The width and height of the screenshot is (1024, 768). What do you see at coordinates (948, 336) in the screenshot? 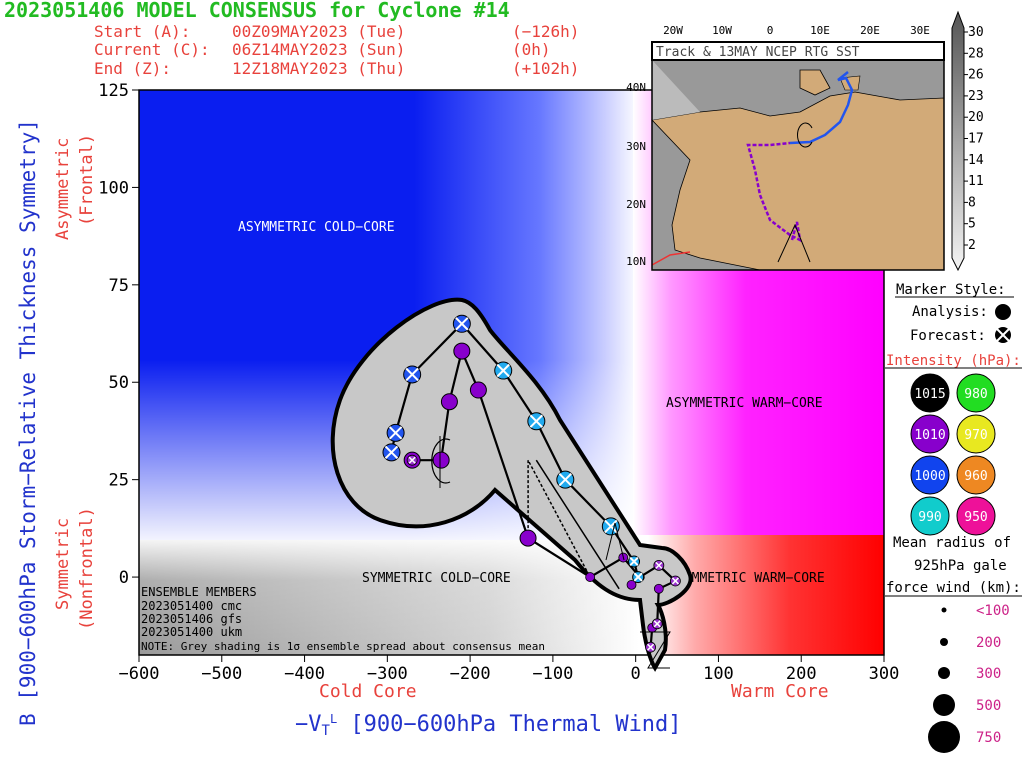
I see `legend-forecast: Forecast:` at bounding box center [948, 336].